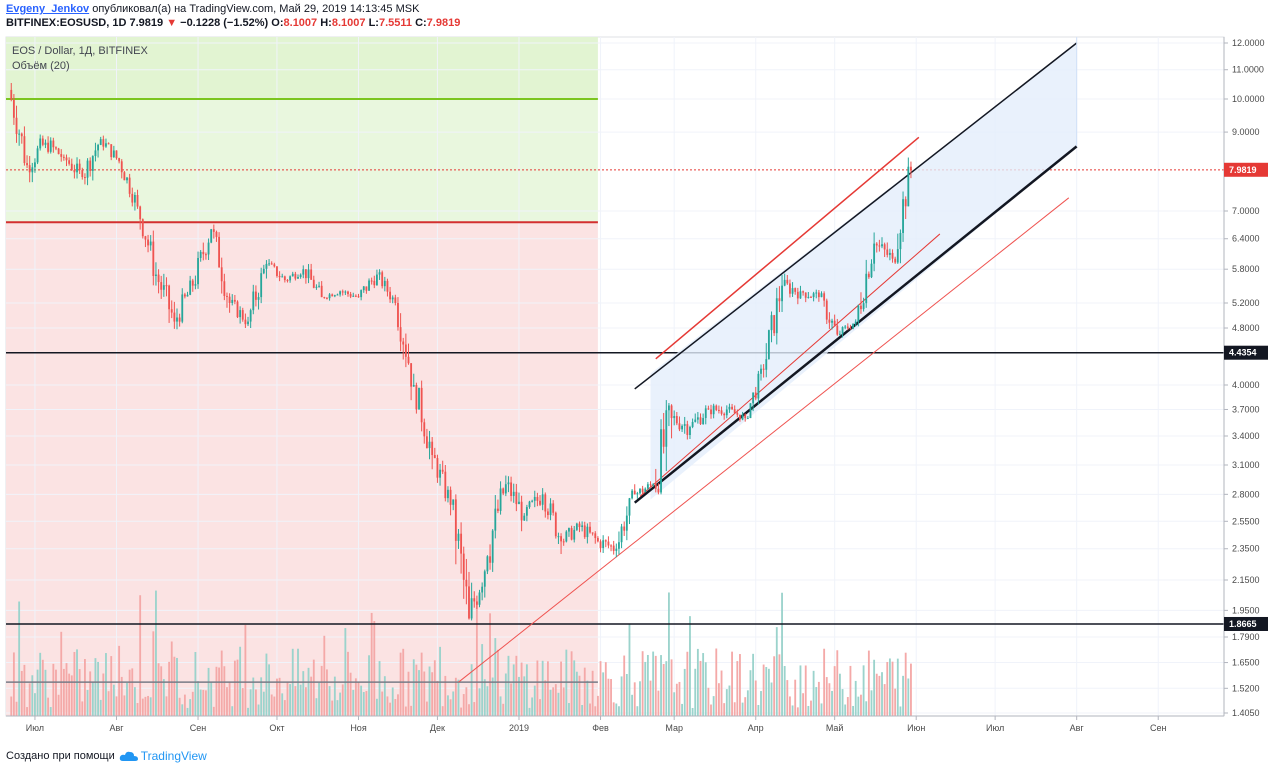 The width and height of the screenshot is (1280, 771). What do you see at coordinates (373, 23) in the screenshot?
I see `low-label: L:` at bounding box center [373, 23].